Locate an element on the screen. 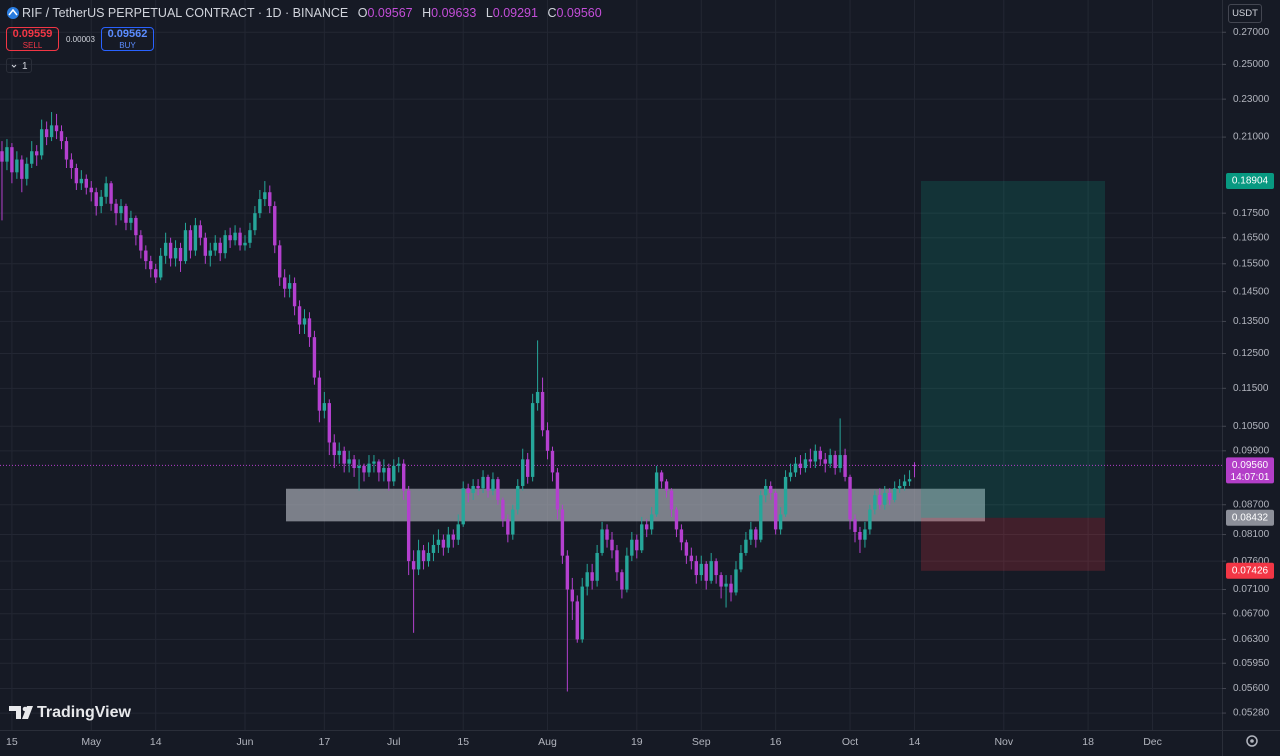  symbol-icon is located at coordinates (13, 13).